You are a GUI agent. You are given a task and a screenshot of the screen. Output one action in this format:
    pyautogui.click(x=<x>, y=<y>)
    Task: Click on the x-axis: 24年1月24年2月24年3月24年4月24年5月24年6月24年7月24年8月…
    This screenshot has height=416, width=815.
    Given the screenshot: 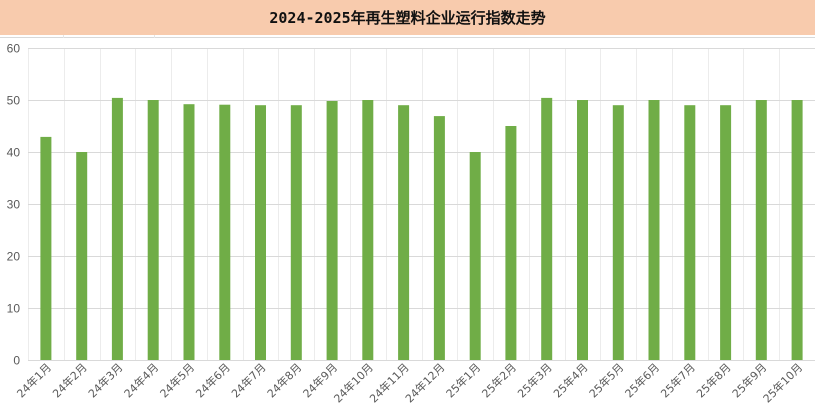 What is the action you would take?
    pyautogui.click(x=410, y=382)
    